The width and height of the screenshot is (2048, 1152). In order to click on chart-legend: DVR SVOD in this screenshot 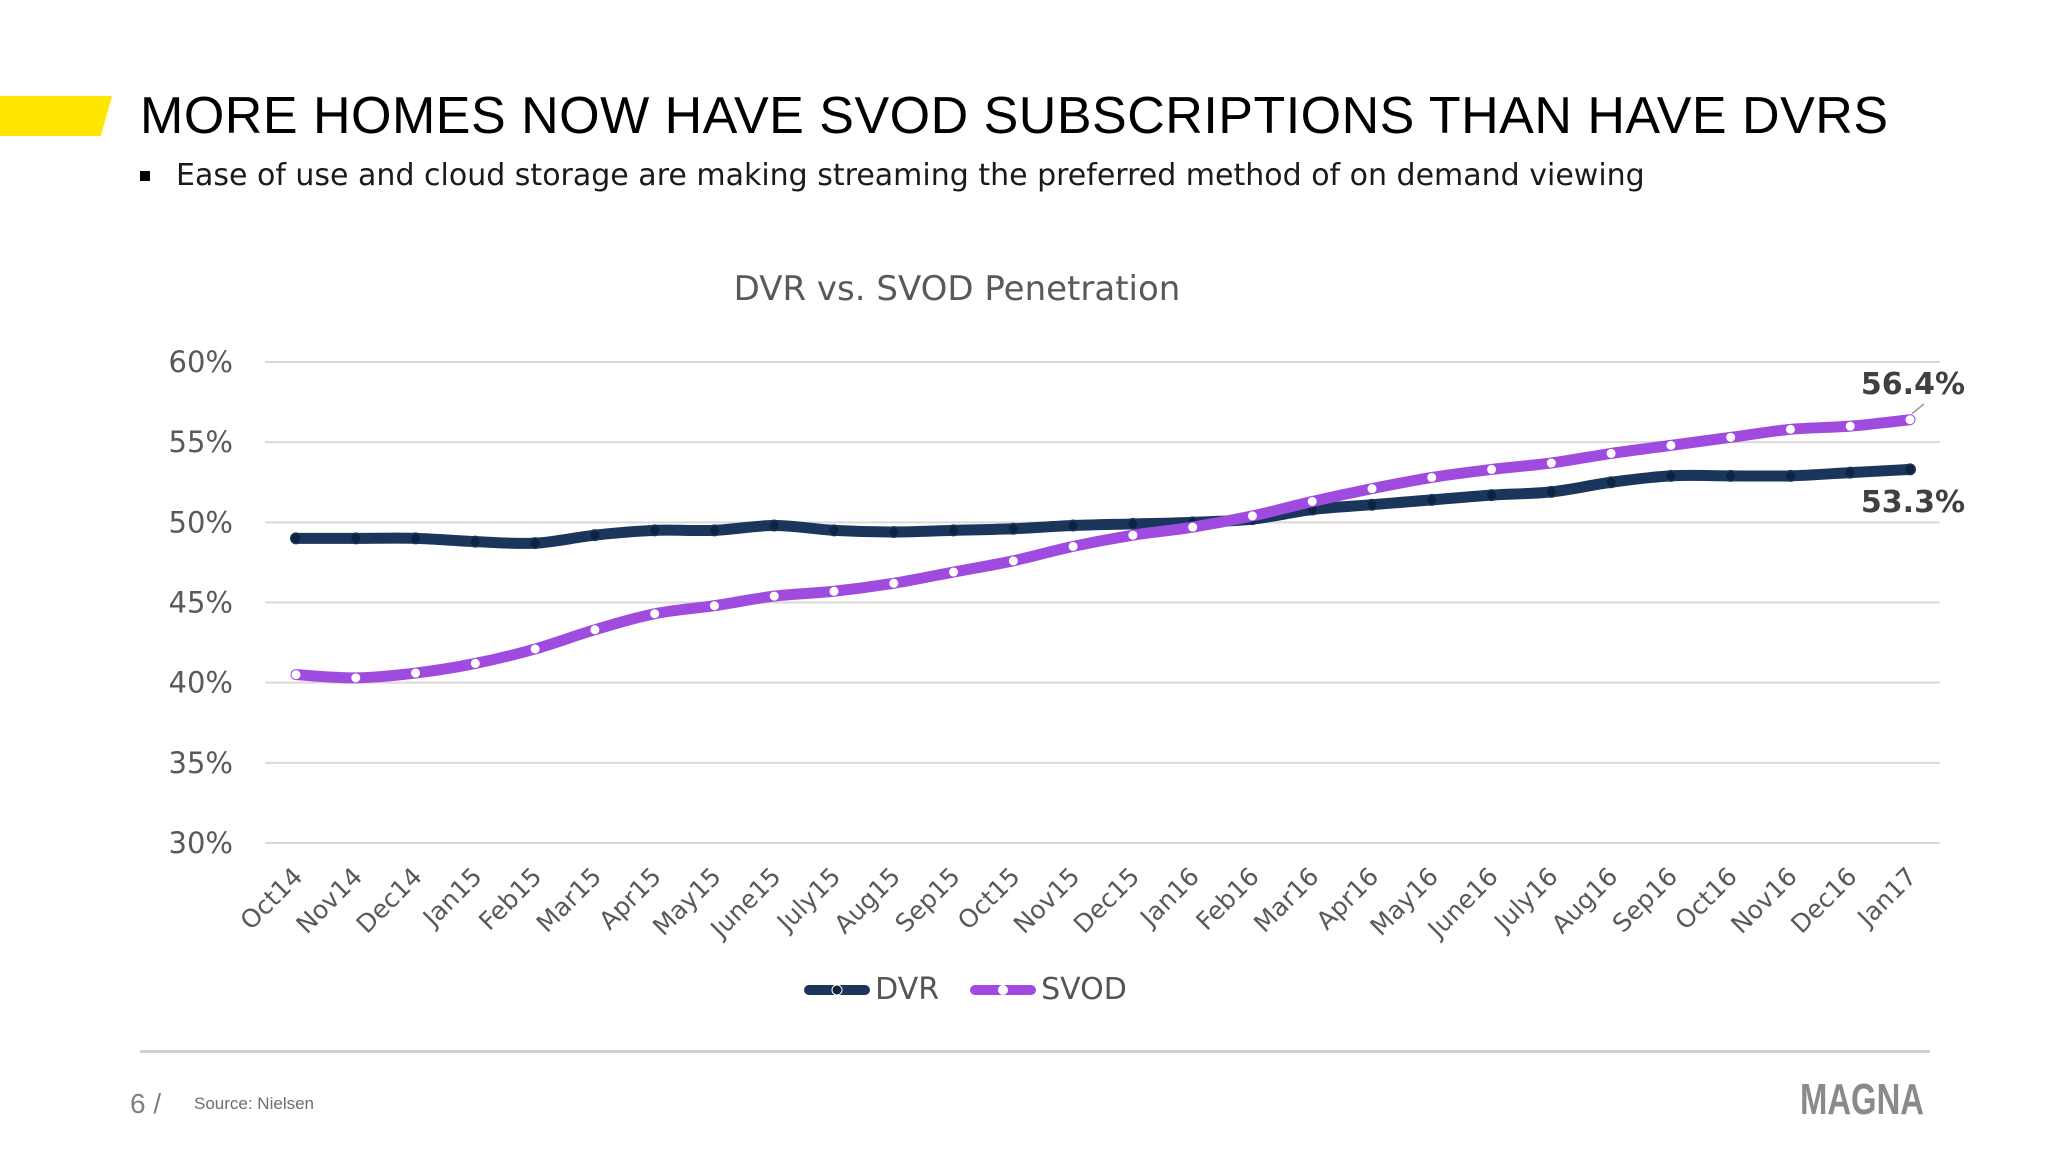, I will do `click(965, 989)`.